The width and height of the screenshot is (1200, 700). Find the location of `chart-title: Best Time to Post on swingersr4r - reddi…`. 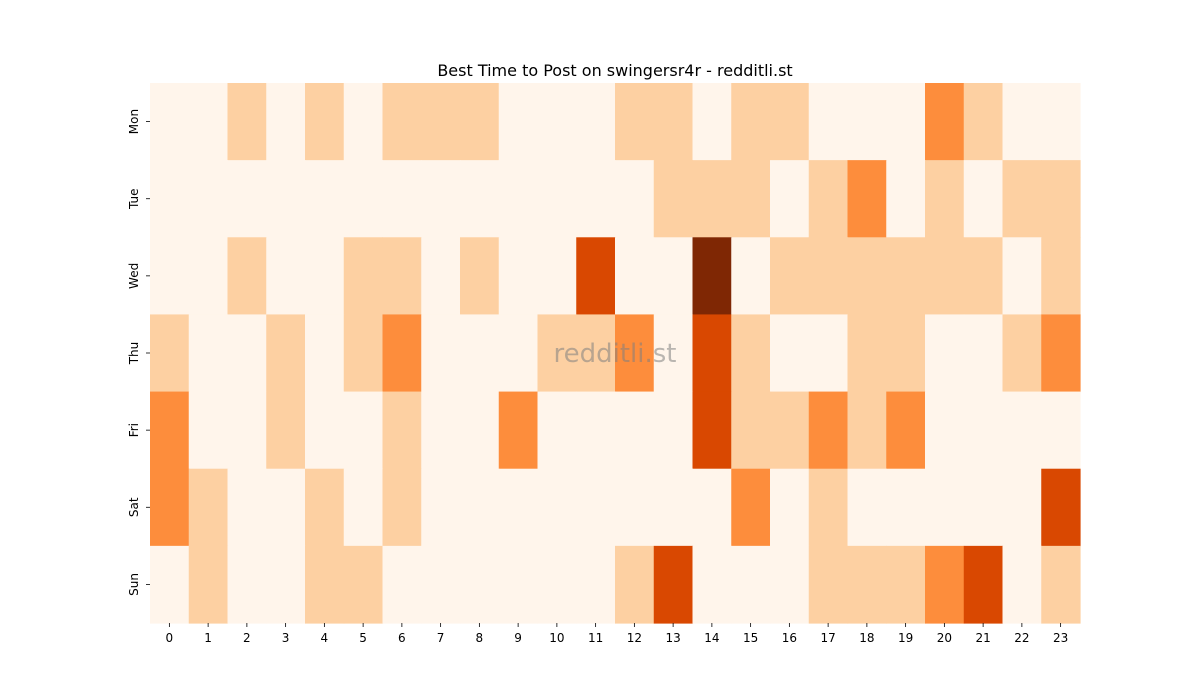

chart-title: Best Time to Post on swingersr4r - reddi… is located at coordinates (614, 70).